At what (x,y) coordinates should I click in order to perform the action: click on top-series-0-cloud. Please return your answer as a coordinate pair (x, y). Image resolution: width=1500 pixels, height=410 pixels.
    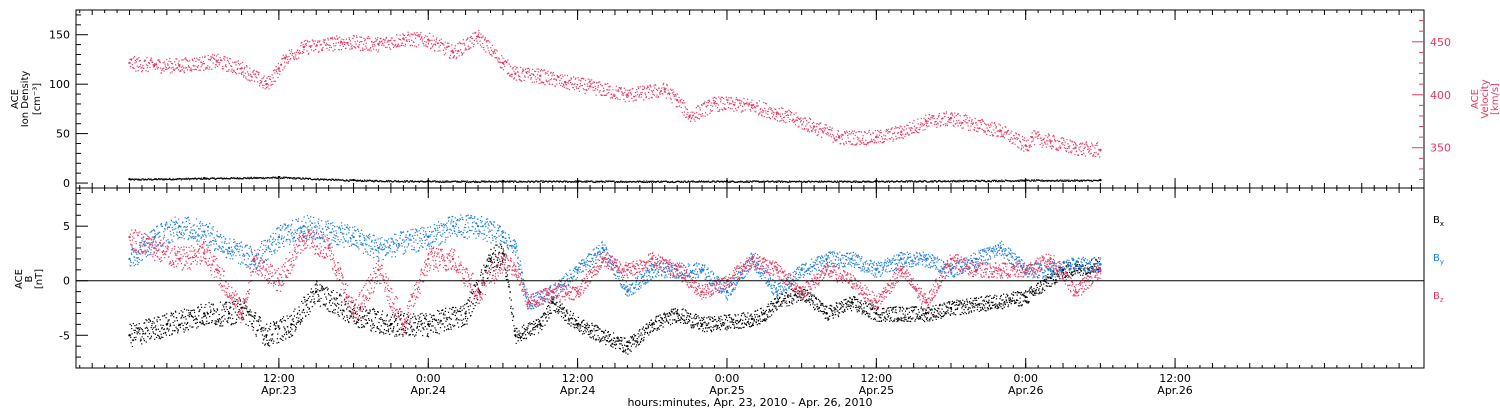
    Looking at the image, I should click on (615, 180).